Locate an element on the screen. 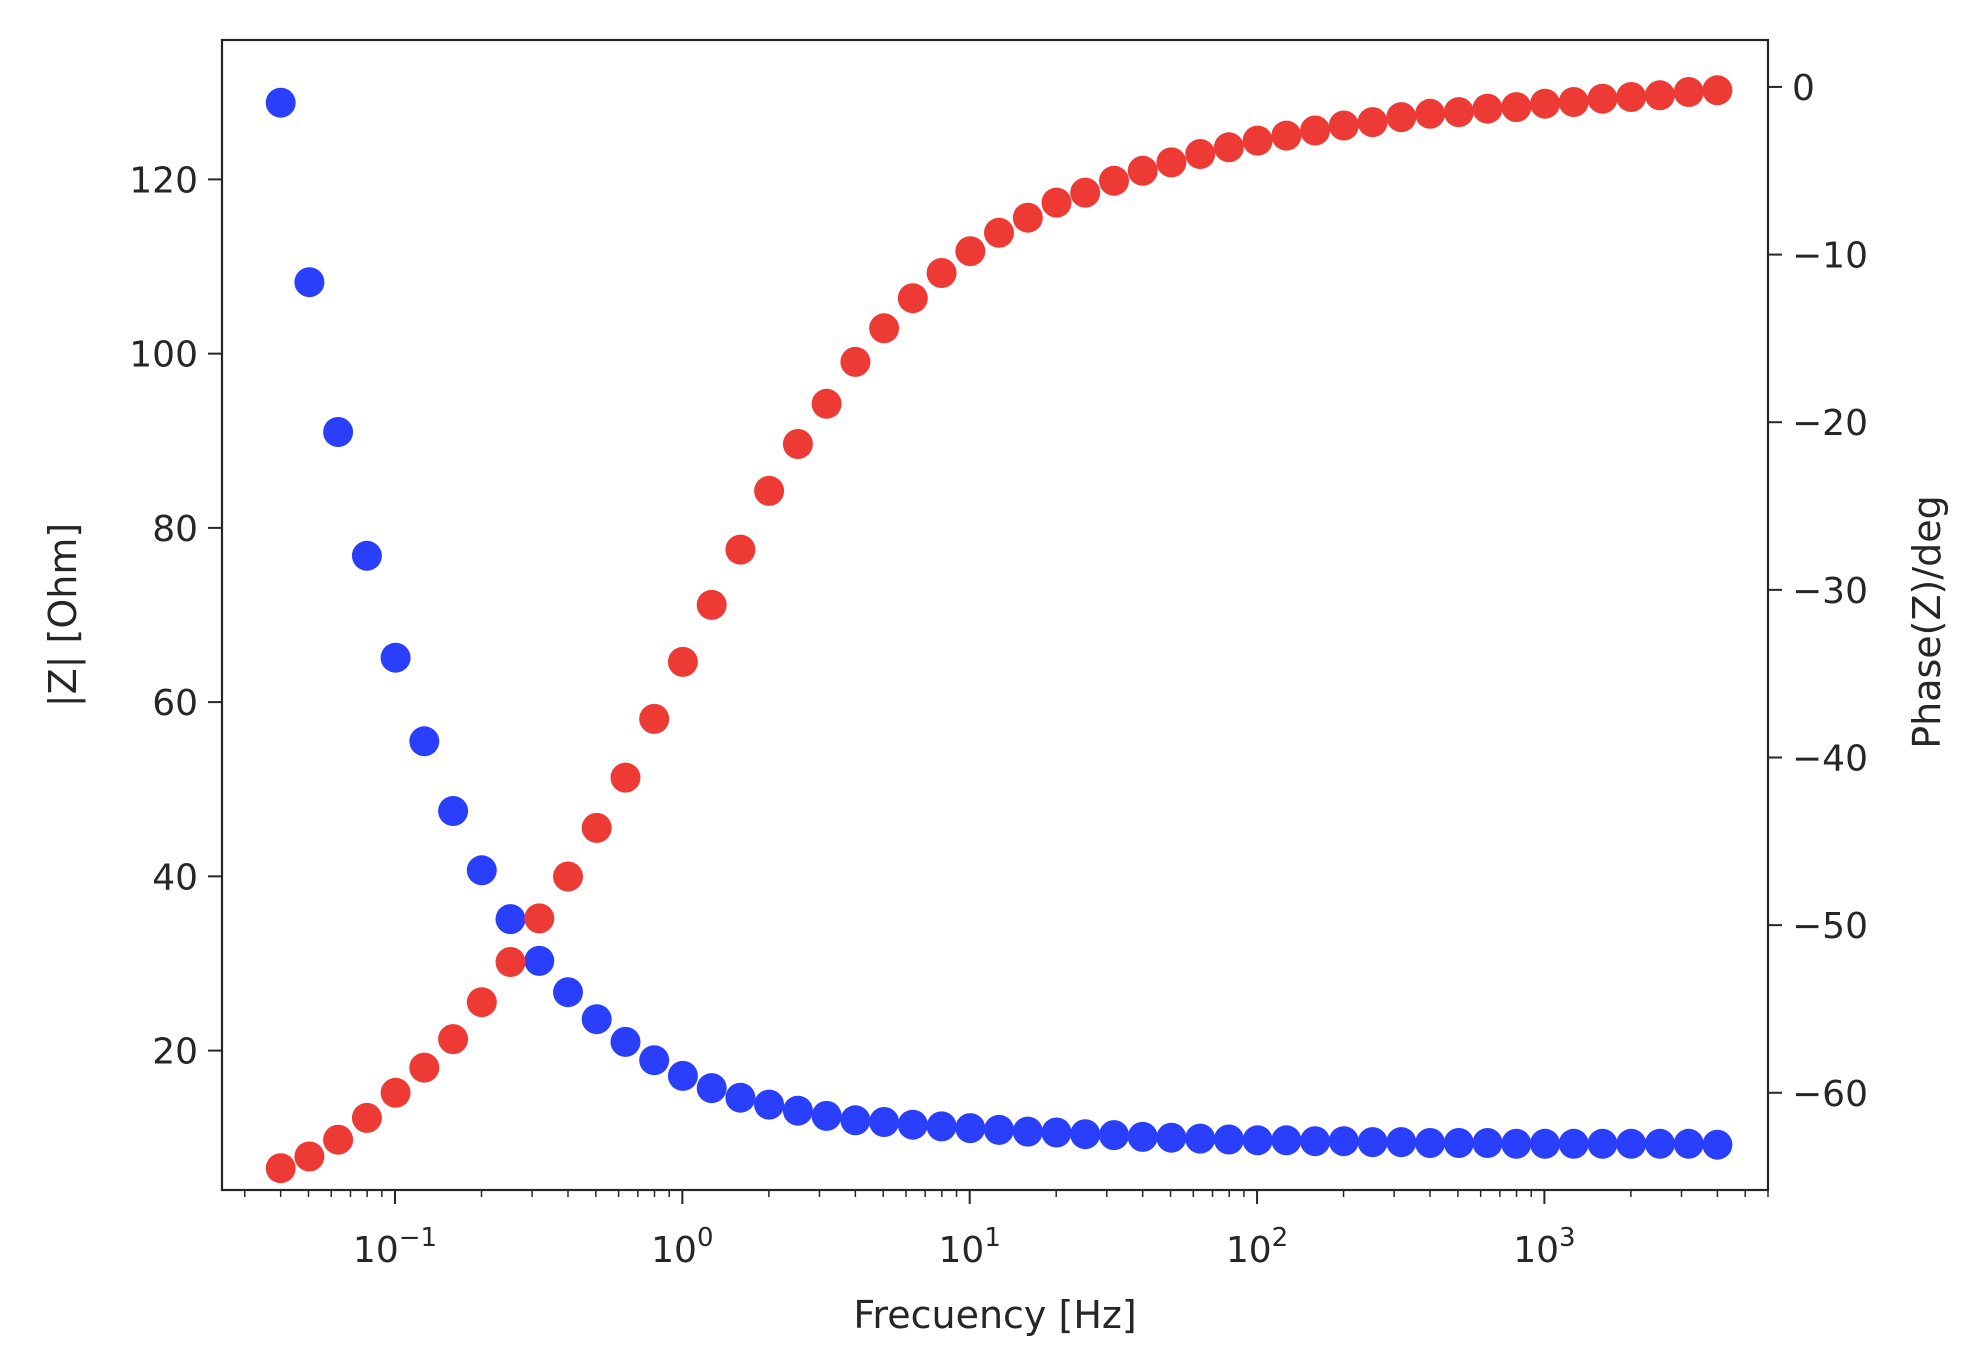 Image resolution: width=1976 pixels, height=1363 pixels. x-tick-label: 10⁻¹ is located at coordinates (395, 1247).